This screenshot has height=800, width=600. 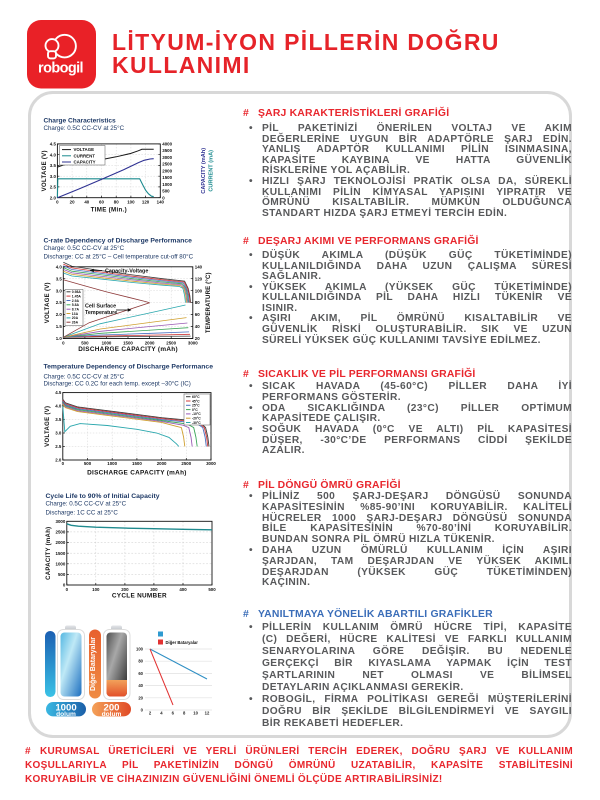 I want to click on svg-text: 10, so click(x=195, y=713).